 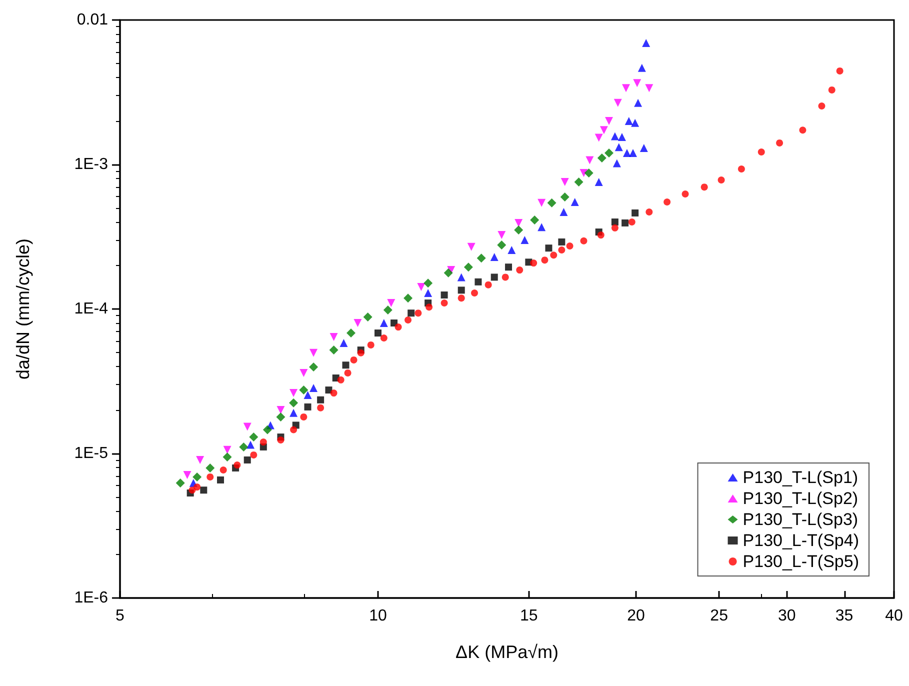 What do you see at coordinates (800, 477) in the screenshot?
I see `legend-label: P130_T-L(Sp1)` at bounding box center [800, 477].